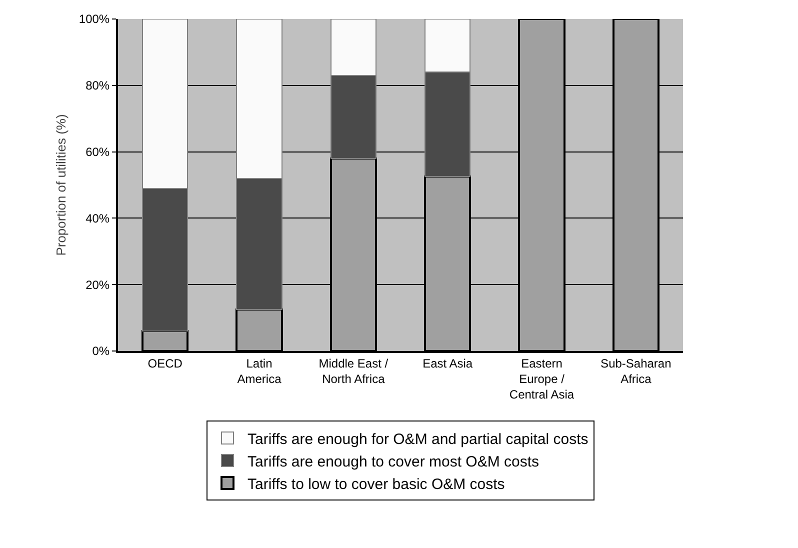 The image size is (798, 548). What do you see at coordinates (98, 285) in the screenshot?
I see `y-tick-label: 20%` at bounding box center [98, 285].